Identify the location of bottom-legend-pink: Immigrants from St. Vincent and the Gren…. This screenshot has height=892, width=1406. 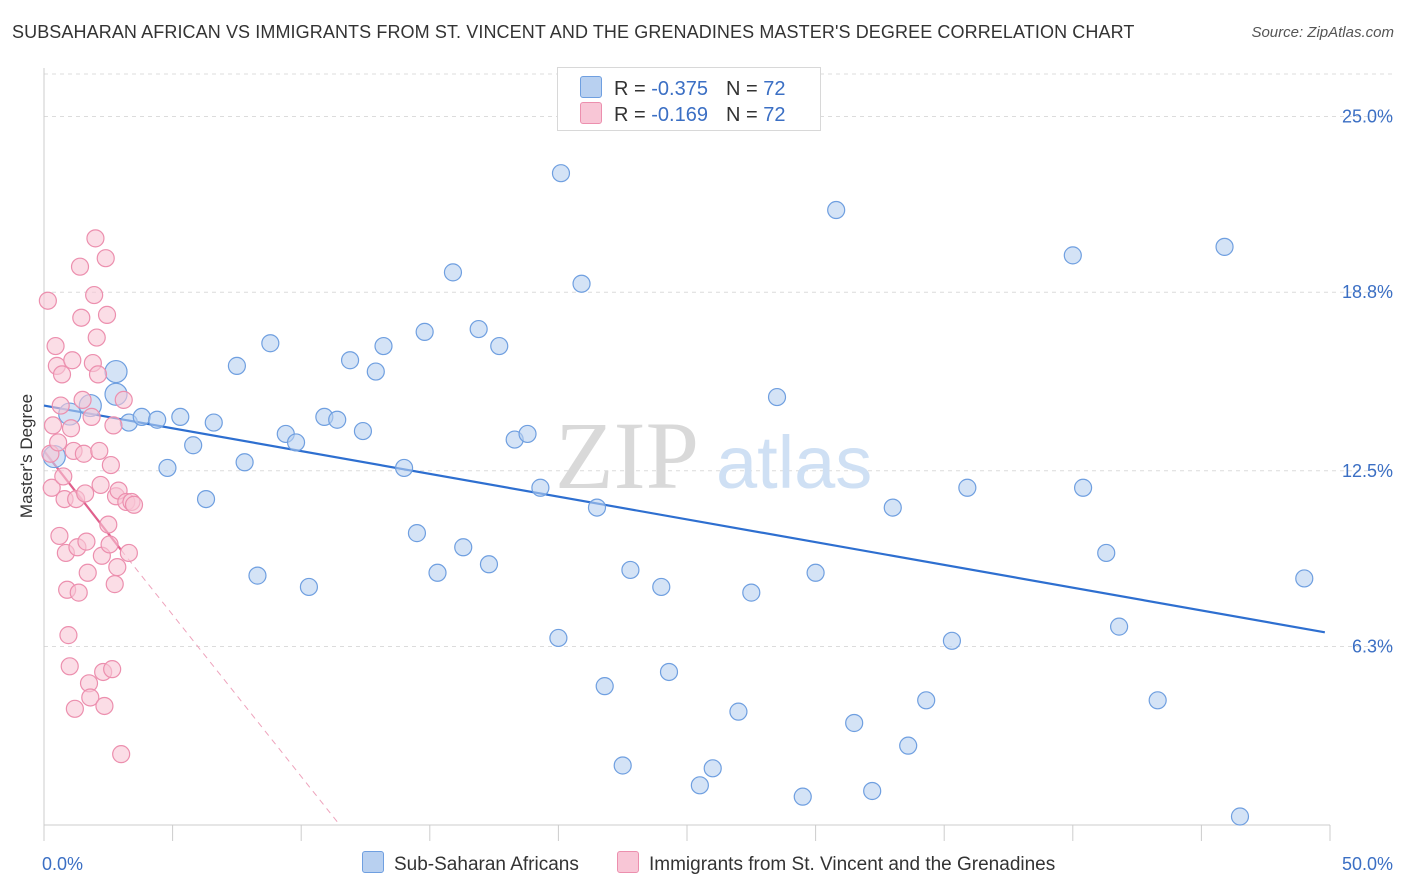
(836, 863).